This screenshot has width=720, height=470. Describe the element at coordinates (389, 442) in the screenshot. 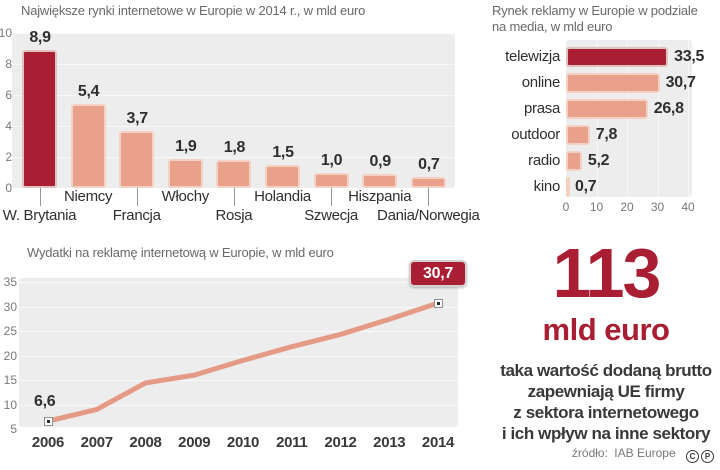

I see `year-label: 2013` at that location.